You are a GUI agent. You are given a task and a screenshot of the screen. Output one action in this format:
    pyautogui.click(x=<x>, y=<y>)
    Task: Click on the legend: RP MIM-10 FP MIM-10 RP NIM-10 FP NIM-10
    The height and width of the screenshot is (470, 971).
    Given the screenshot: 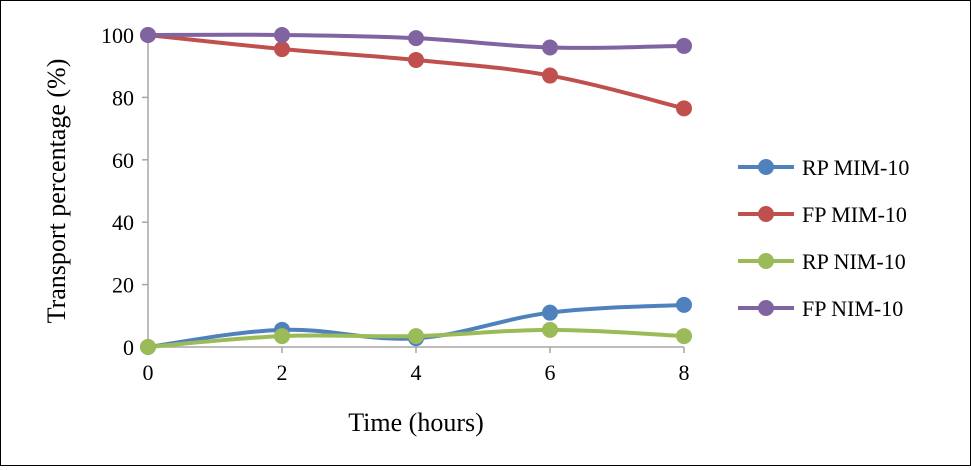 What is the action you would take?
    pyautogui.click(x=823, y=238)
    